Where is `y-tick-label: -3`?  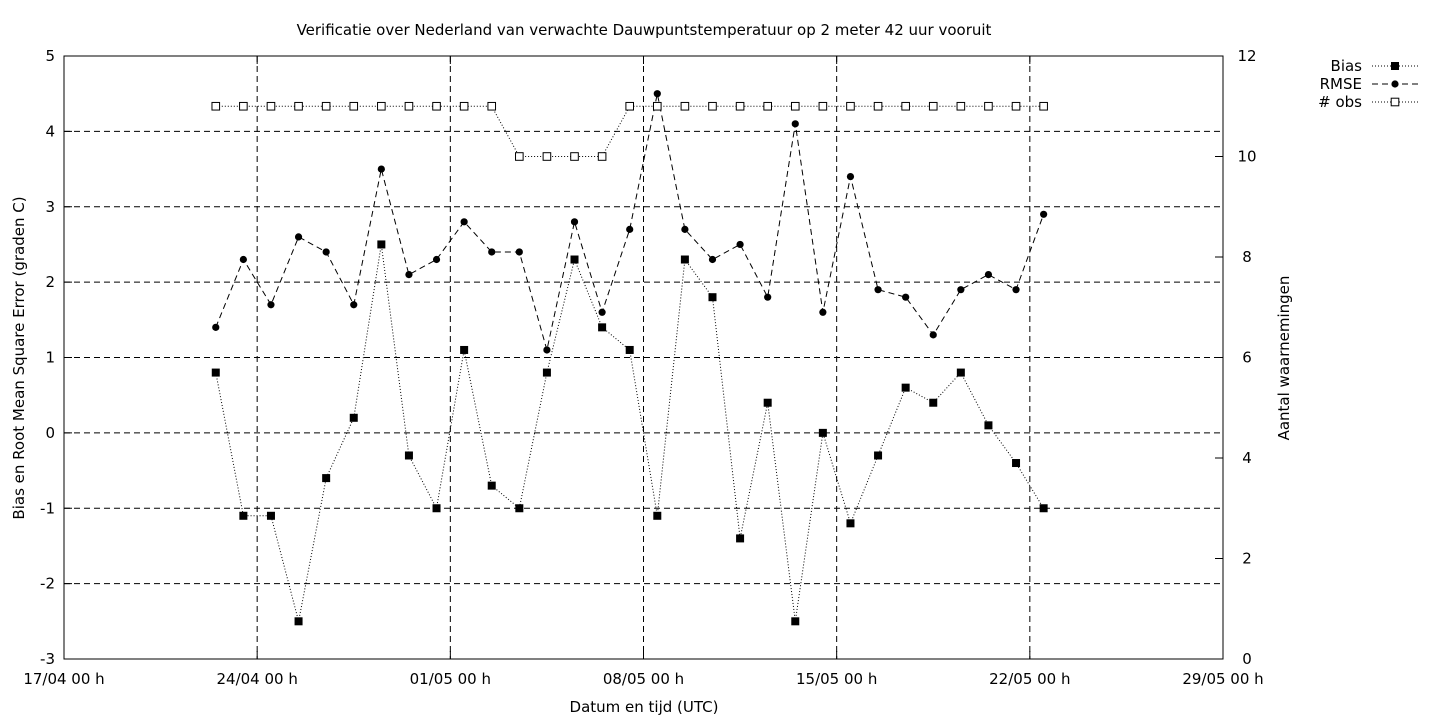
y-tick-label: -3 is located at coordinates (47, 659).